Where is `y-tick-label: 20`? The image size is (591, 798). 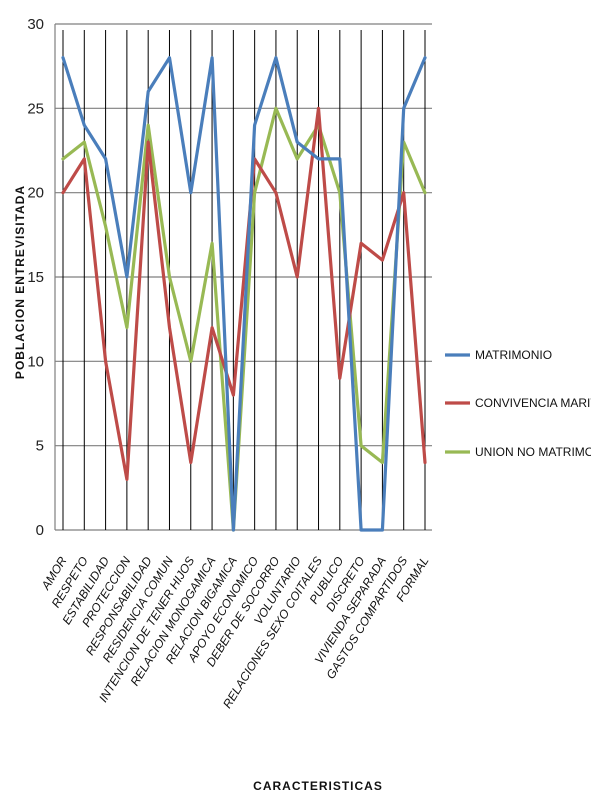
y-tick-label: 20 is located at coordinates (35, 193).